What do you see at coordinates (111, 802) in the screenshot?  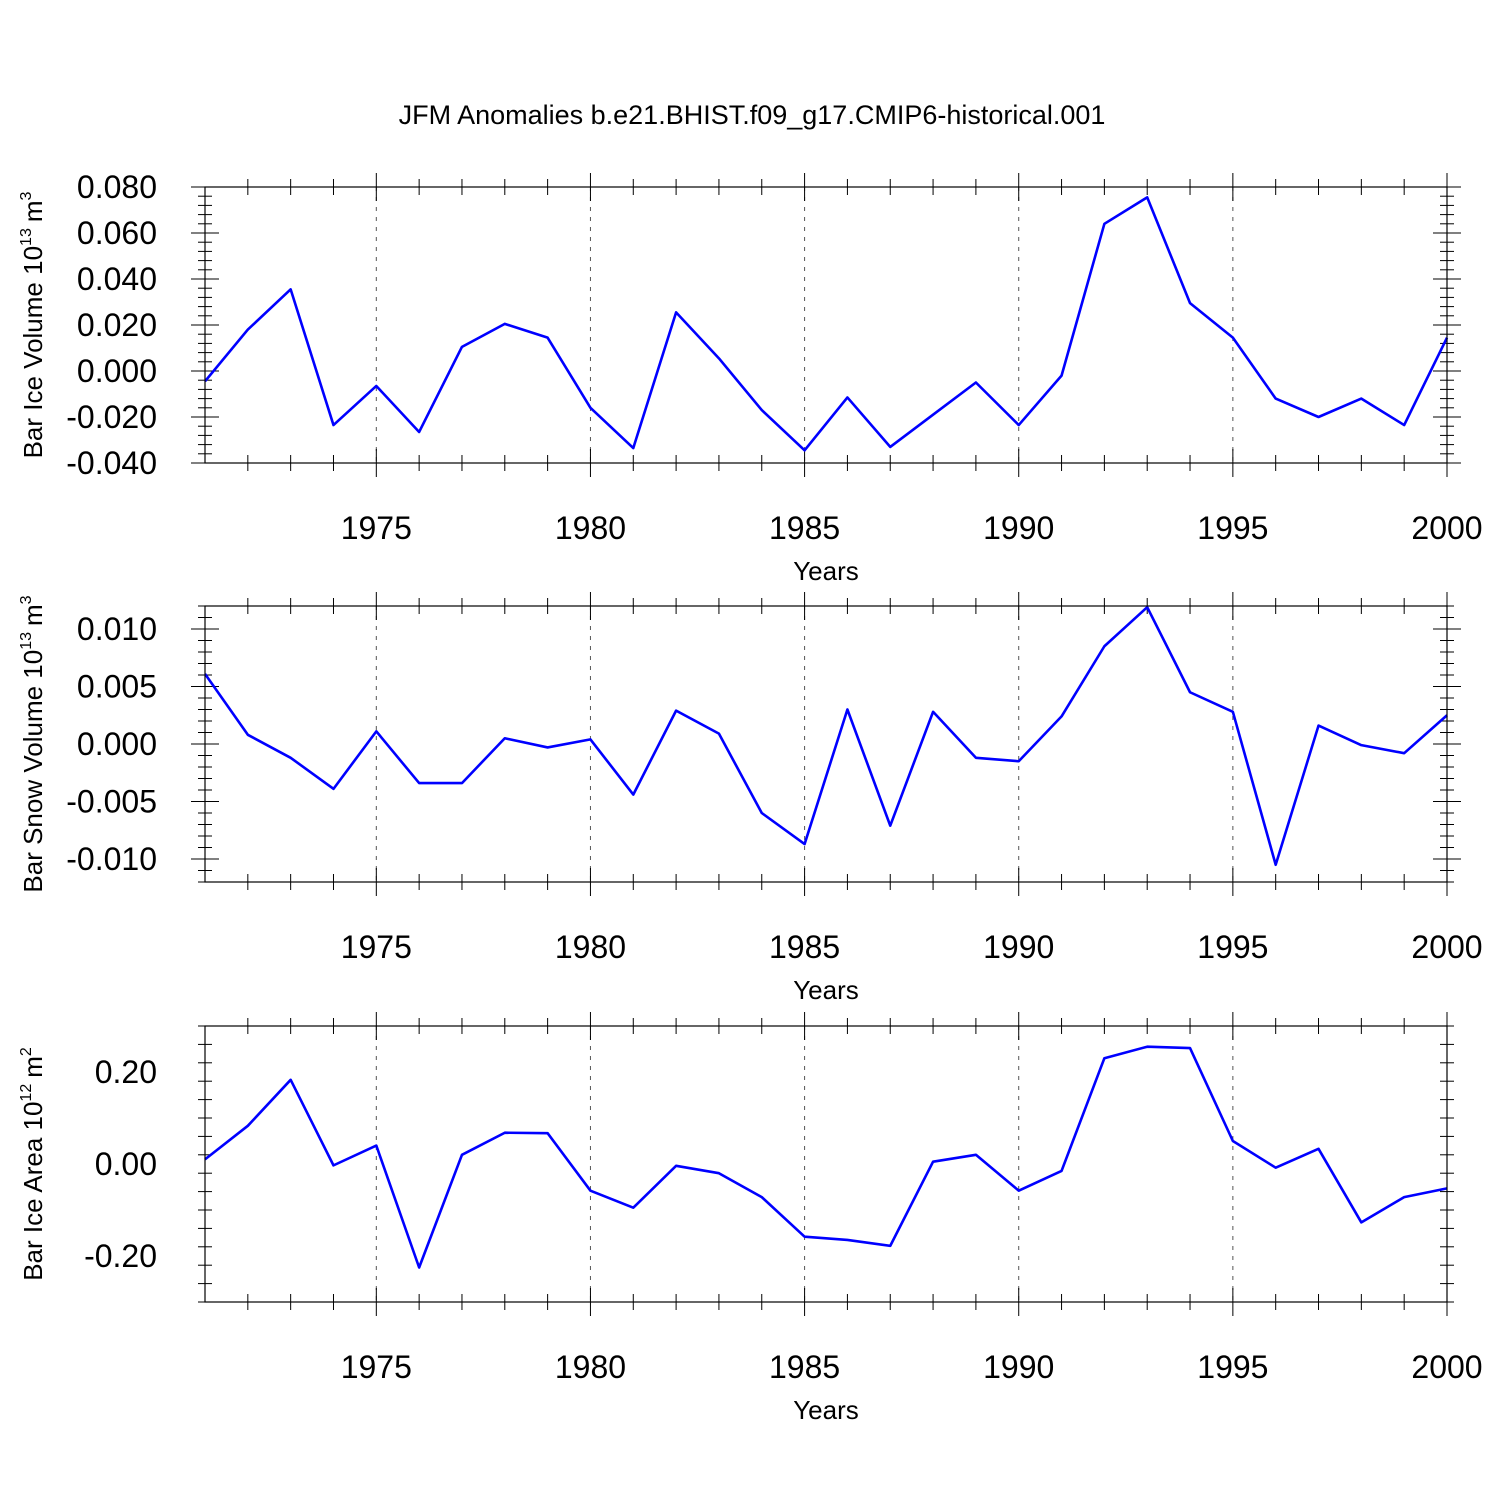 I see `y-tick-label: -0.005` at bounding box center [111, 802].